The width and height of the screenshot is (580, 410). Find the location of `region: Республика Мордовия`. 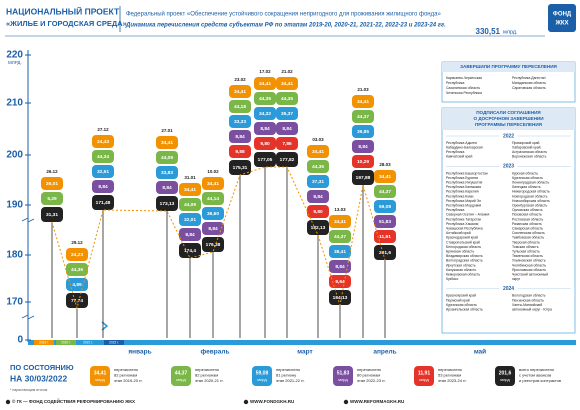

region: Республика Мордовия is located at coordinates (463, 205).